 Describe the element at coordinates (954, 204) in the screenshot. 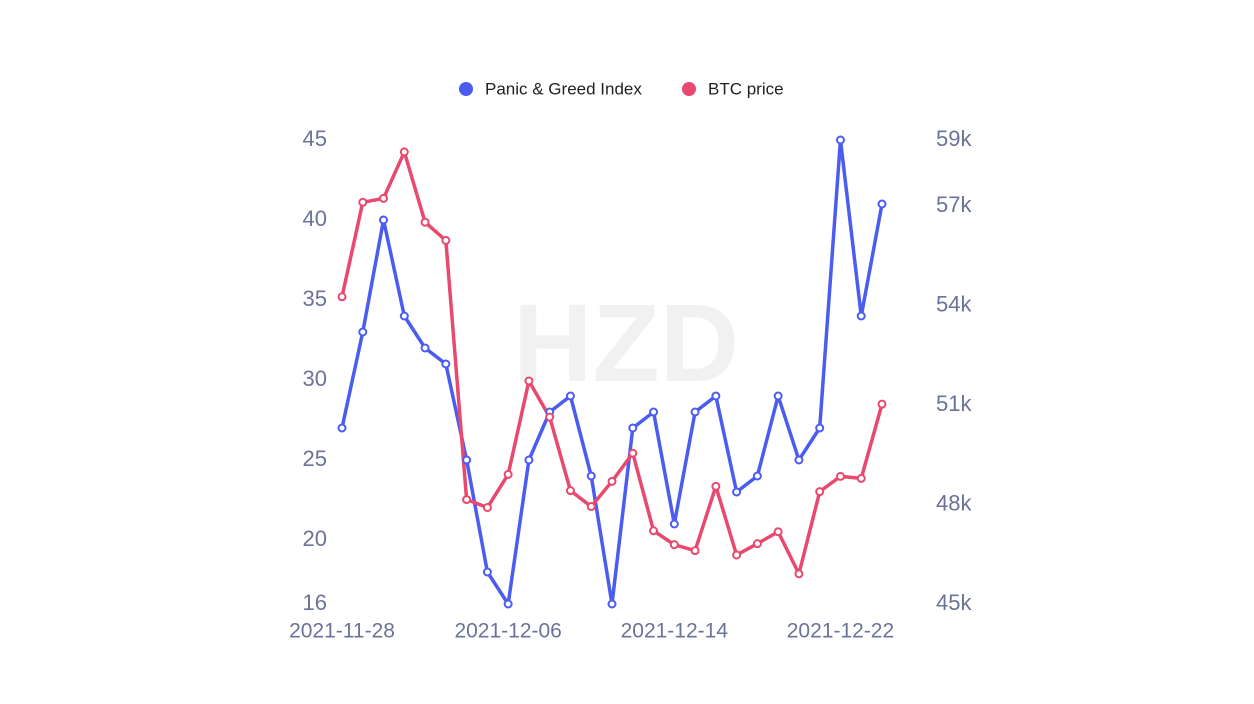

I see `y2-tick-label: 57k` at that location.